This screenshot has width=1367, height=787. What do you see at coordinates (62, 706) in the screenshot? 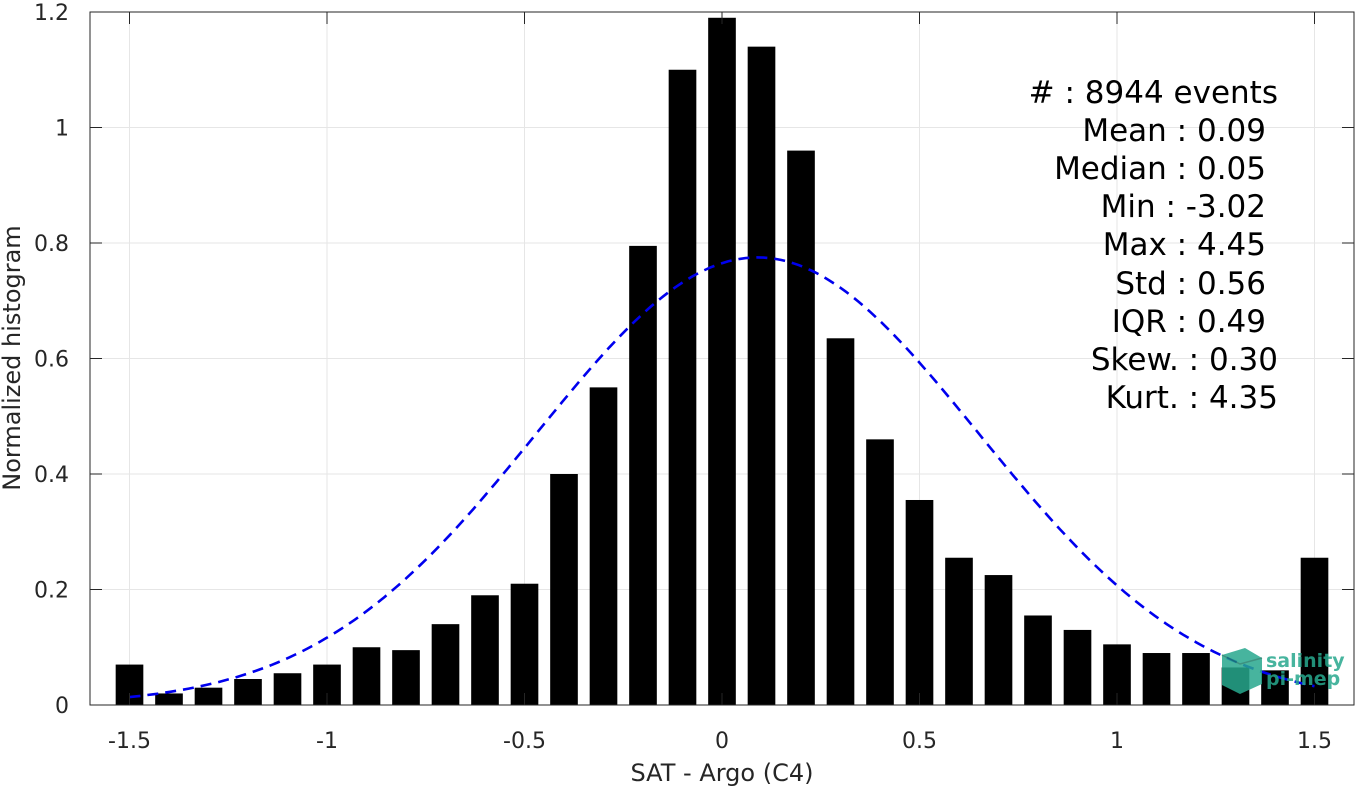
I see `y-tick-label: 0` at bounding box center [62, 706].